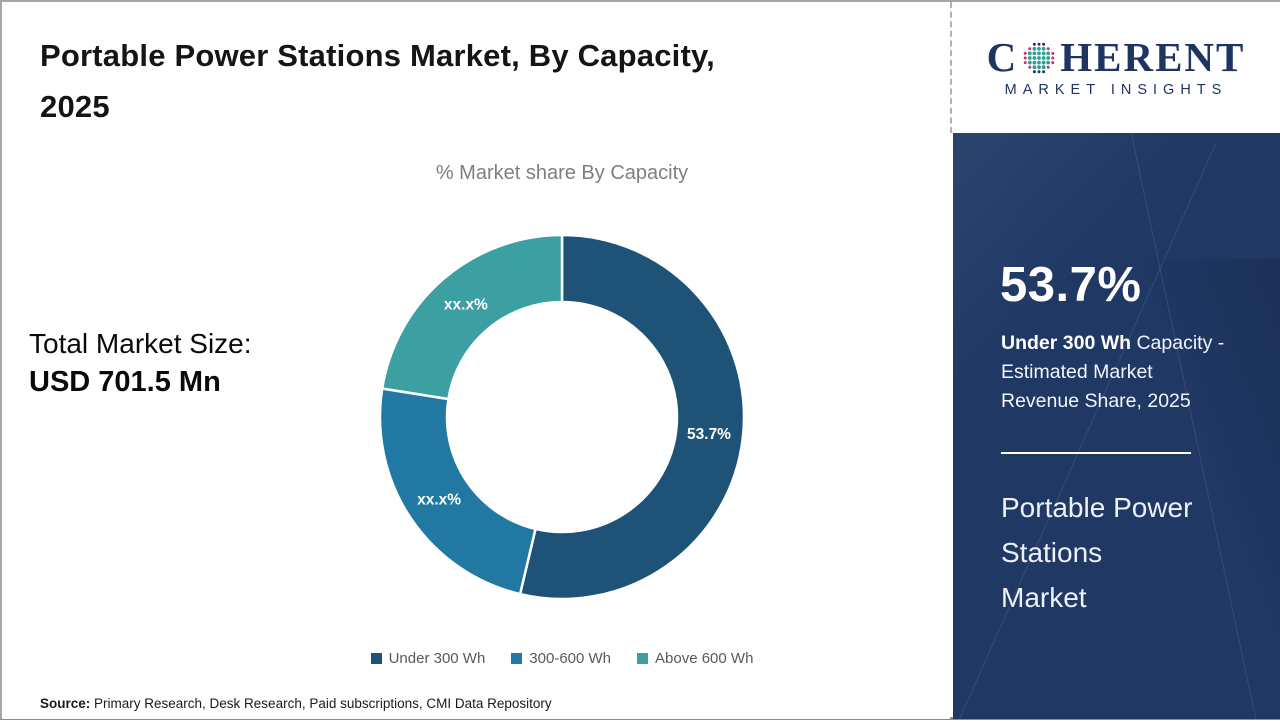  Describe the element at coordinates (1066, 343) in the screenshot. I see `highlight-segment-name: Under 300 Wh` at that location.